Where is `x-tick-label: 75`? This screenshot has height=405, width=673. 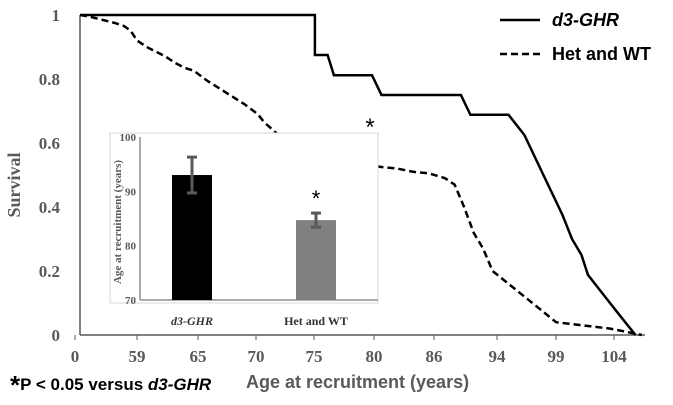 x-tick-label: 75 is located at coordinates (314, 356).